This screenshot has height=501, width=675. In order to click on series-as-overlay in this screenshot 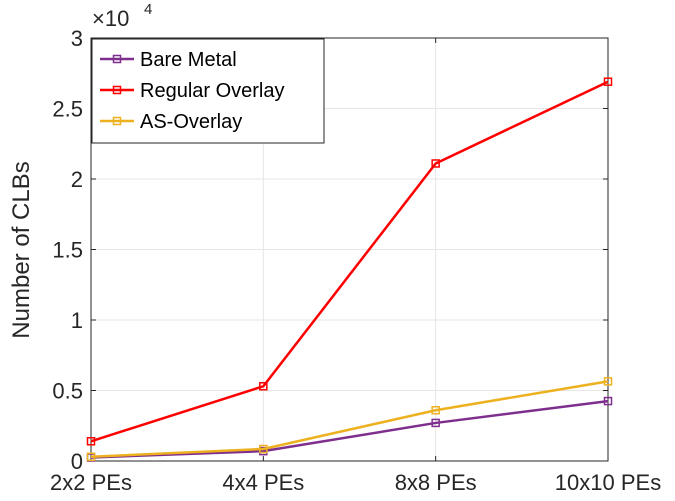, I will do `click(349, 419)`.